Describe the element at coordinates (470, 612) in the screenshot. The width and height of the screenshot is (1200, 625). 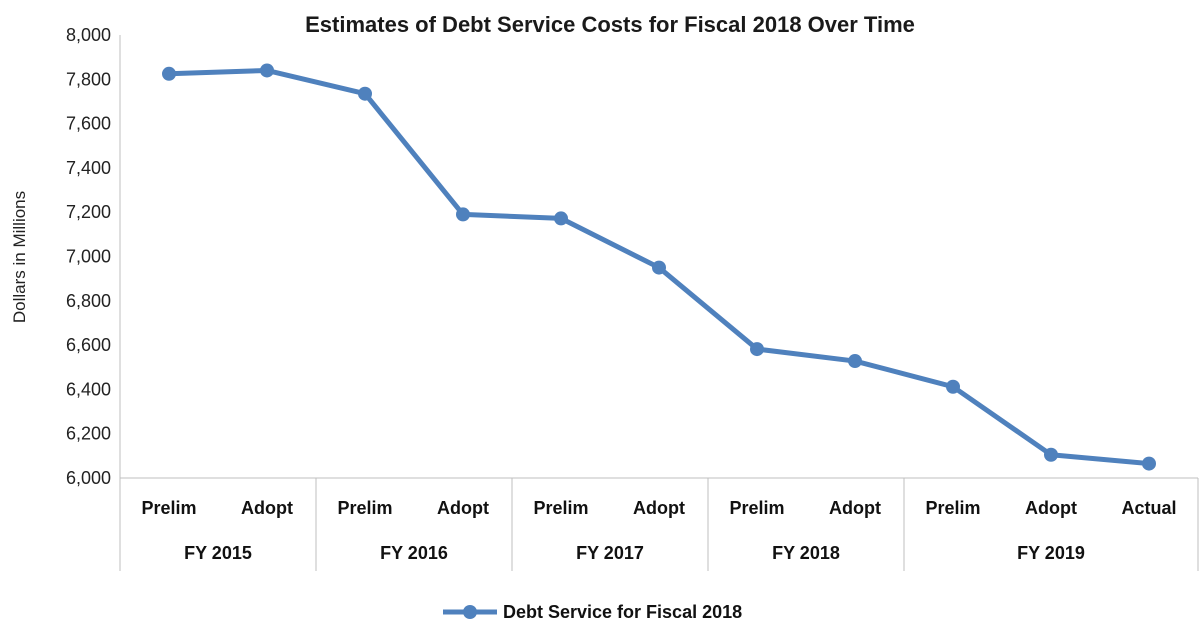
I see `legend-point-marker` at that location.